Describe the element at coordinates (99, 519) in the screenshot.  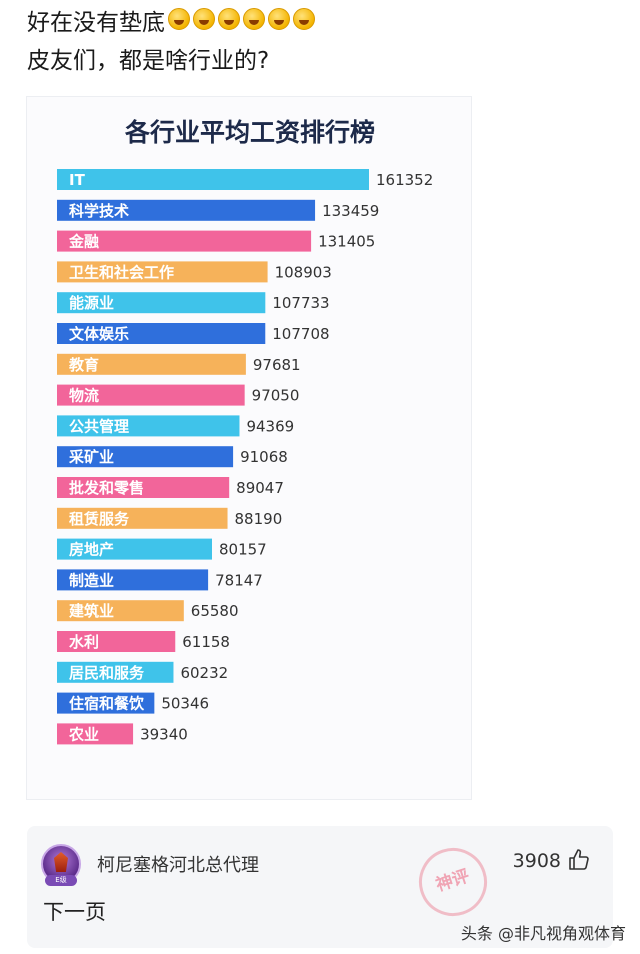
I see `bar-category-label: 租赁服务` at that location.